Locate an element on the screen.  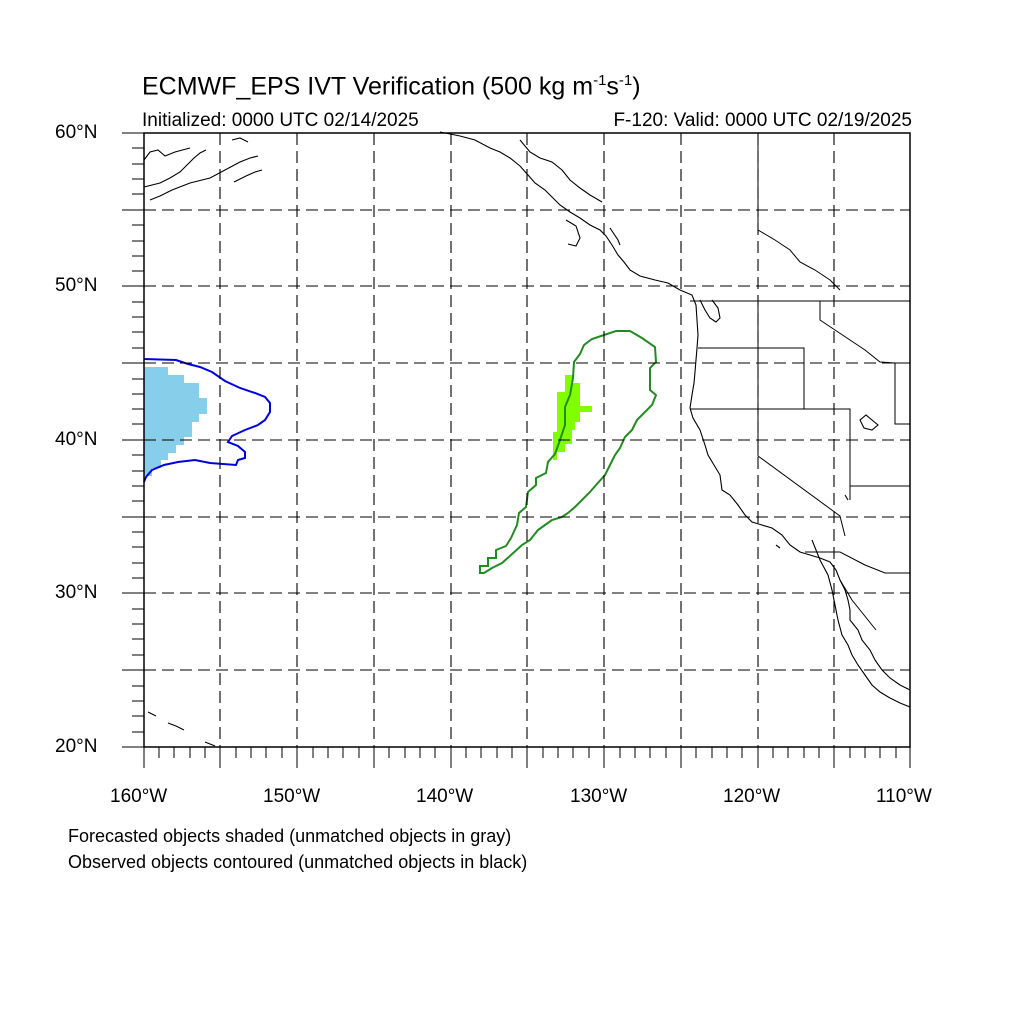
lon-label-160w: 160°W is located at coordinates (139, 796).